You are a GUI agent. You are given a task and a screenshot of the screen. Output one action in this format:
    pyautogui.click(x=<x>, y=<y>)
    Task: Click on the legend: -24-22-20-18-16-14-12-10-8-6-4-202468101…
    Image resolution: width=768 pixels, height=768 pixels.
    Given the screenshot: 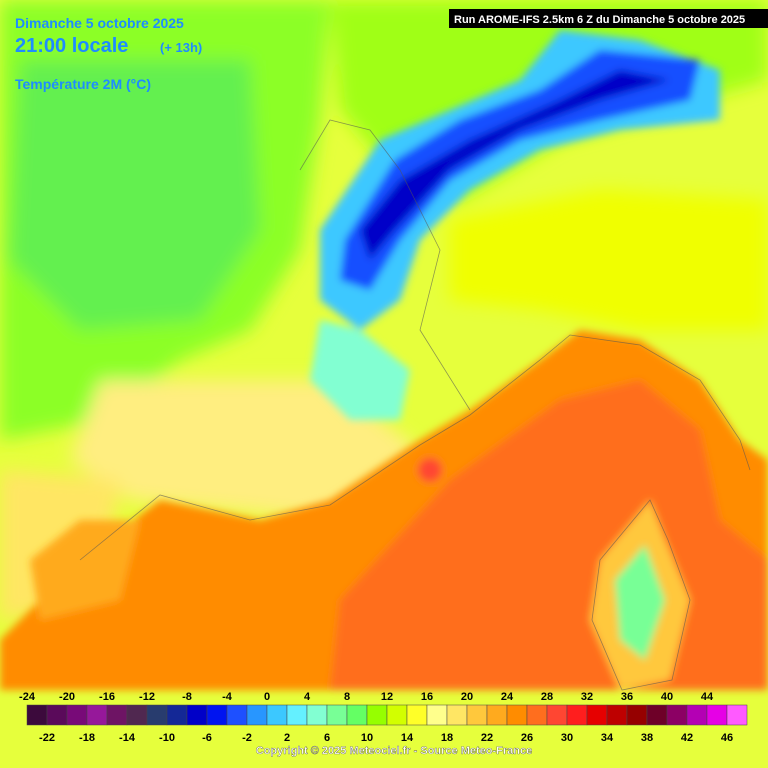 What is the action you would take?
    pyautogui.click(x=383, y=717)
    